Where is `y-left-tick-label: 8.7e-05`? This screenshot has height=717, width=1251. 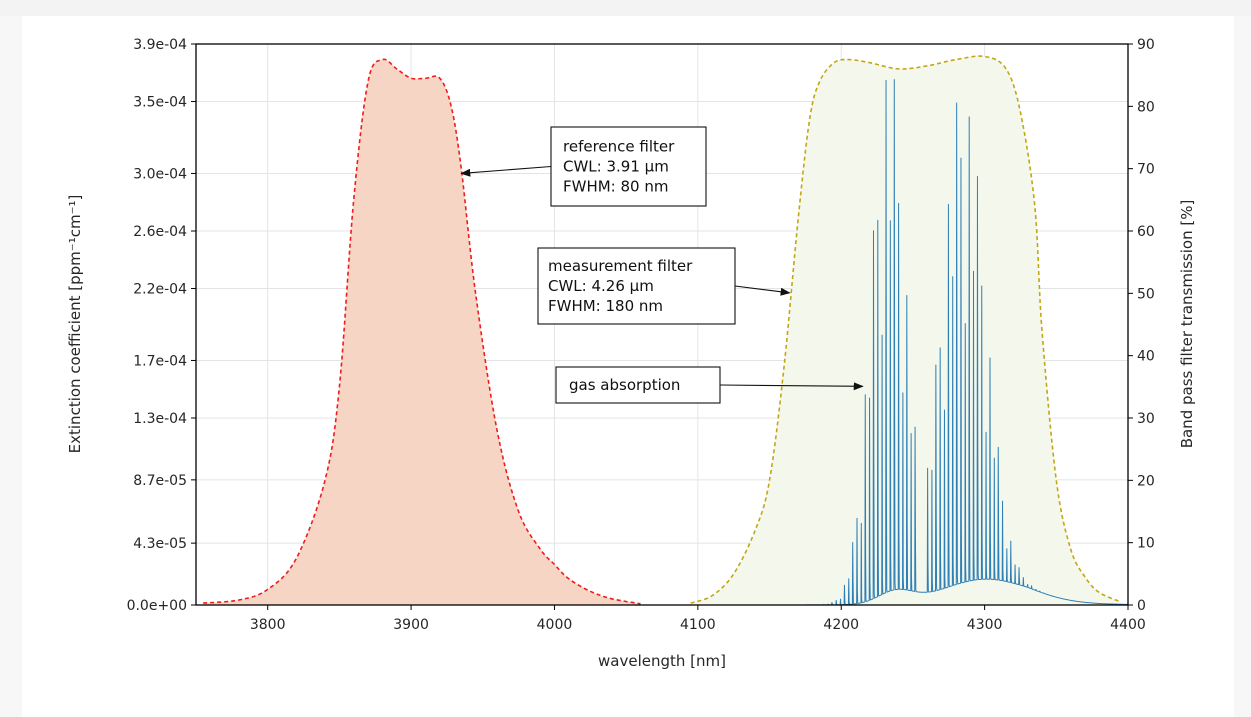
y-left-tick-label: 8.7e-05 is located at coordinates (160, 481).